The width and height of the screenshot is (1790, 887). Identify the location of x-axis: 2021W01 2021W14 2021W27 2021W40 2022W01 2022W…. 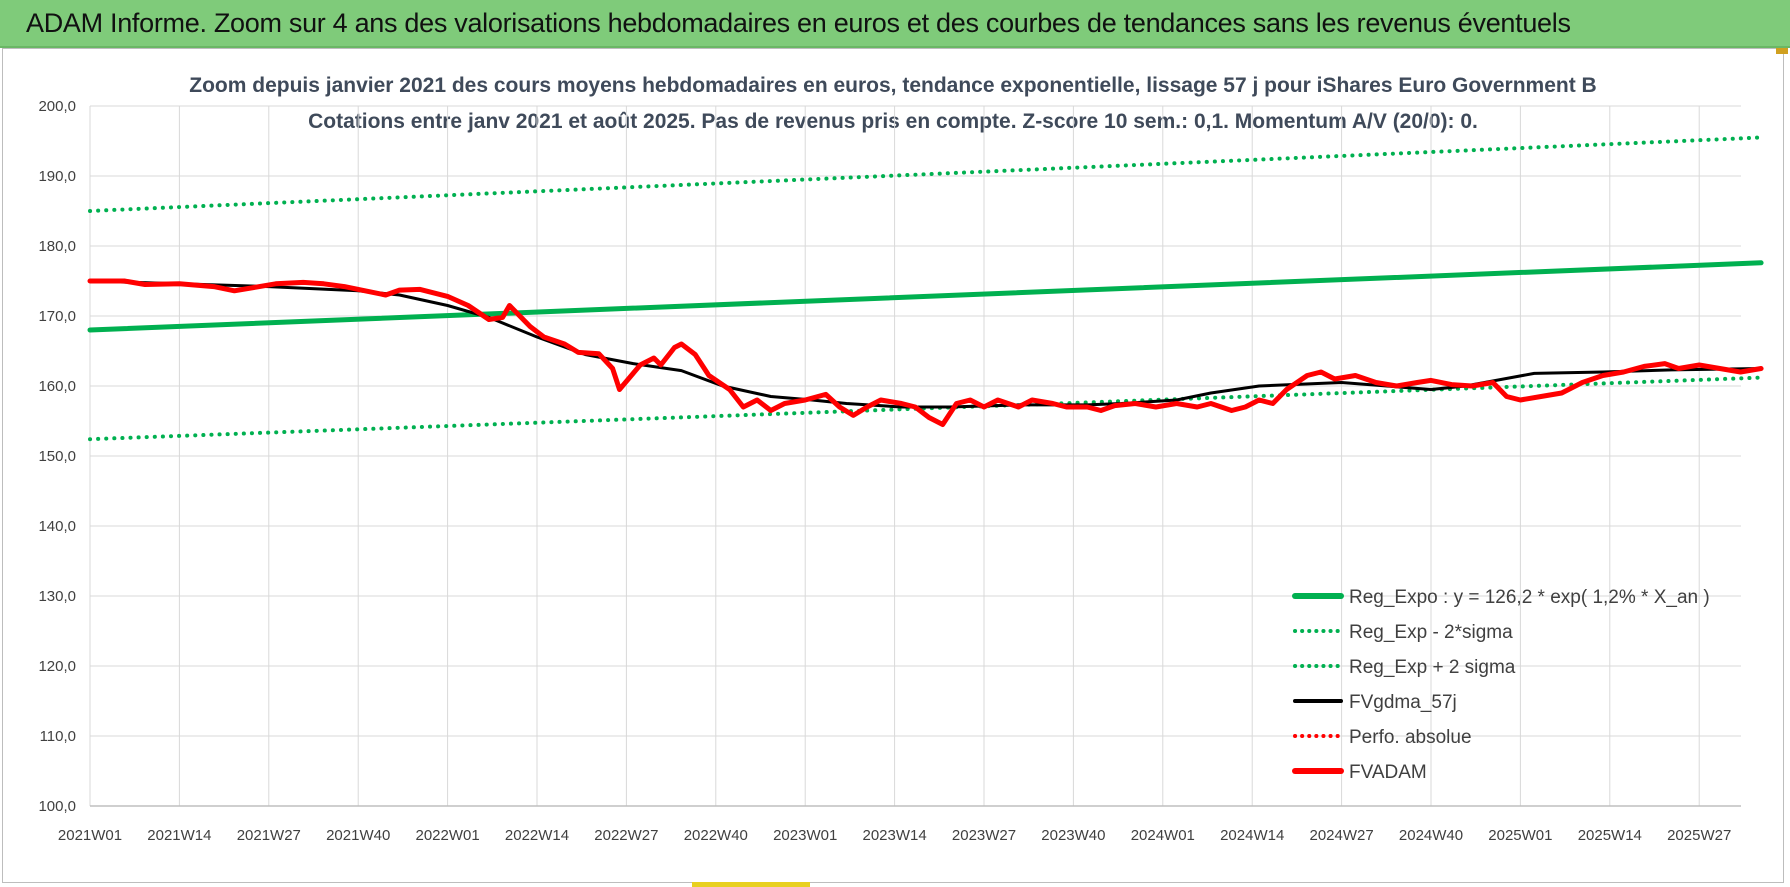
(899, 824).